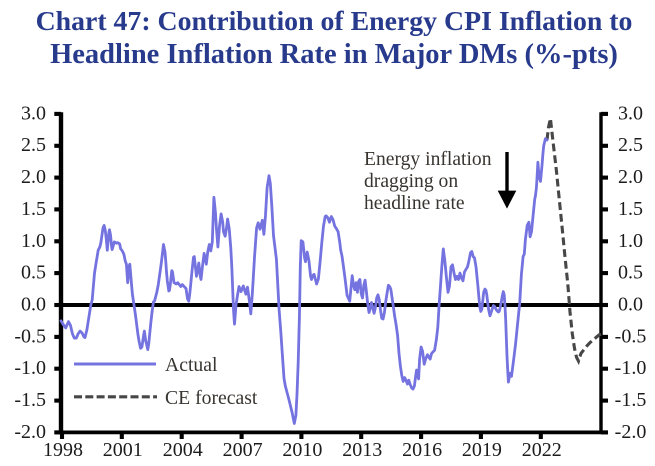  Describe the element at coordinates (542, 450) in the screenshot. I see `svg-text: 2022` at that location.